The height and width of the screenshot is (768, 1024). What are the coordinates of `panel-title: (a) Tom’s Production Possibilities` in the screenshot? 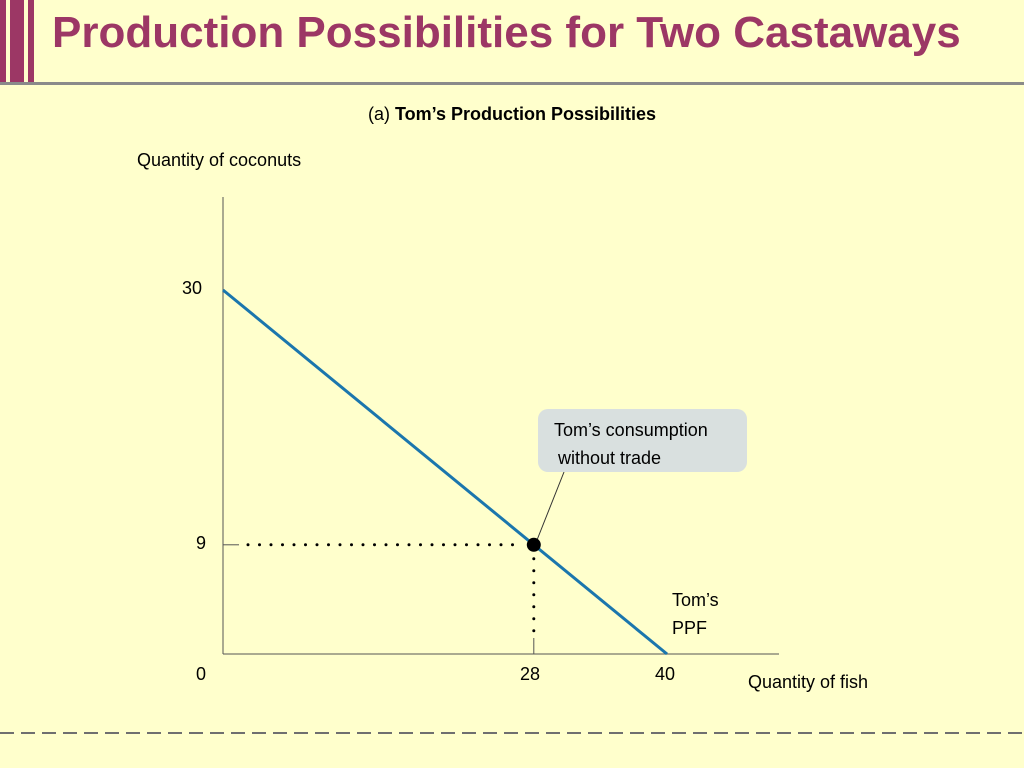 It's located at (512, 114).